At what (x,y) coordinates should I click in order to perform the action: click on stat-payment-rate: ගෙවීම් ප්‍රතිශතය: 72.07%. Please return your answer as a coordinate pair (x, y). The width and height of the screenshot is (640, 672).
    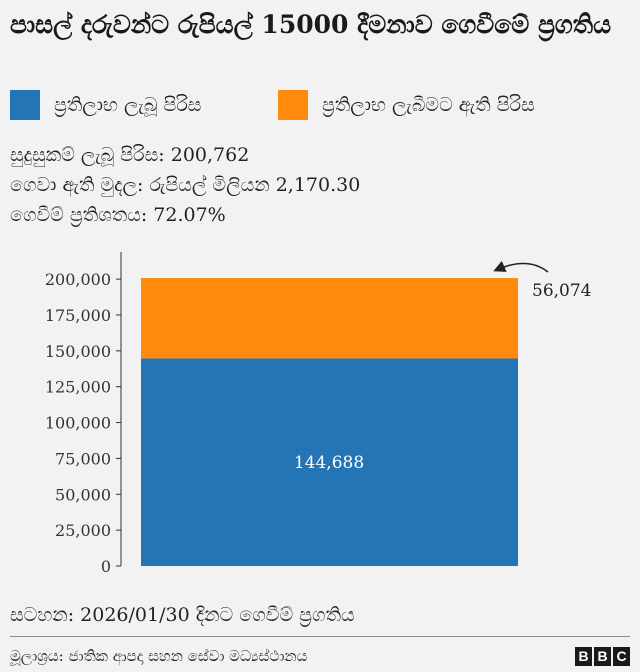
    Looking at the image, I should click on (118, 215).